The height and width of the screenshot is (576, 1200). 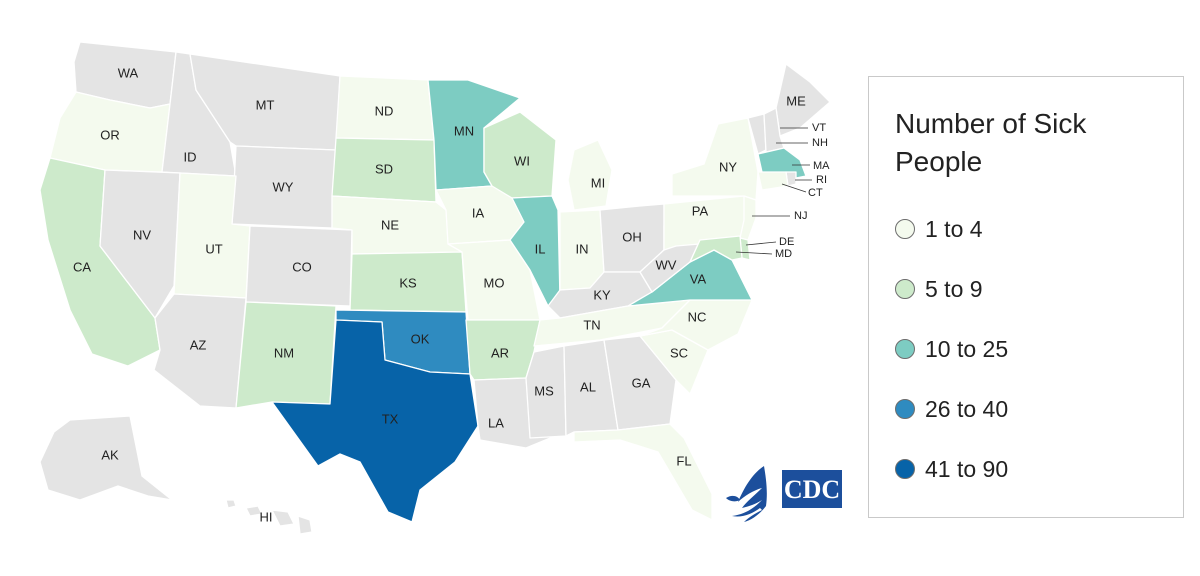 What do you see at coordinates (190, 156) in the screenshot?
I see `state-label-ID: ID` at bounding box center [190, 156].